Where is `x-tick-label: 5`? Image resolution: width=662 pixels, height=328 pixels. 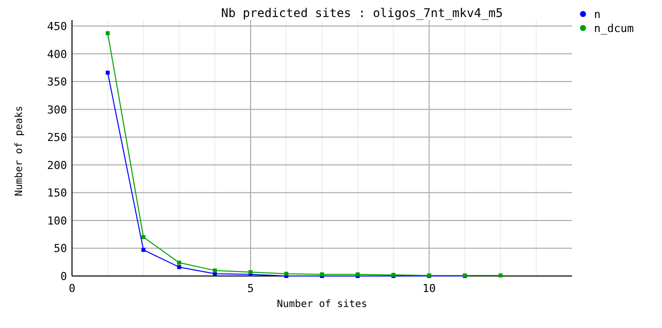
x-tick-label: 5 is located at coordinates (250, 288).